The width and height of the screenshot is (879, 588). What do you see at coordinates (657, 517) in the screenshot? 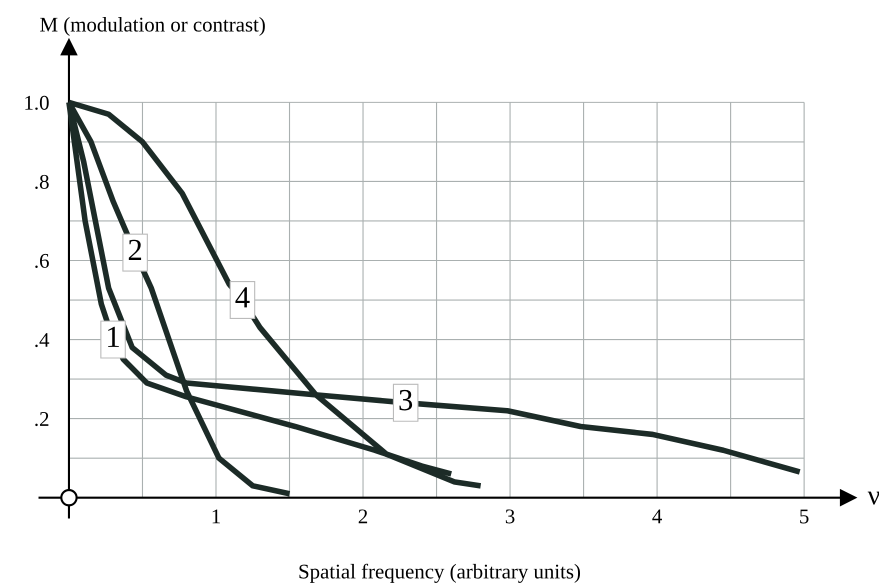
I see `x-tick-label: 4` at bounding box center [657, 517].